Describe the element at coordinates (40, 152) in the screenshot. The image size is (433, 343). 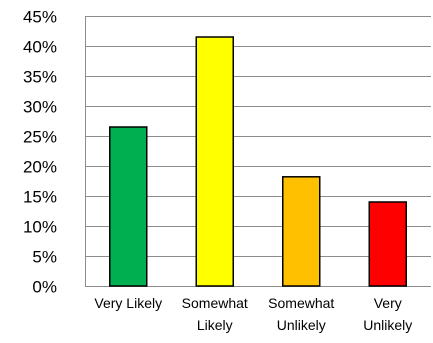
I see `y-axis-tick-labels: 0% 5% 10% 15% 20% 25% 30% 35% 40% 45%` at that location.